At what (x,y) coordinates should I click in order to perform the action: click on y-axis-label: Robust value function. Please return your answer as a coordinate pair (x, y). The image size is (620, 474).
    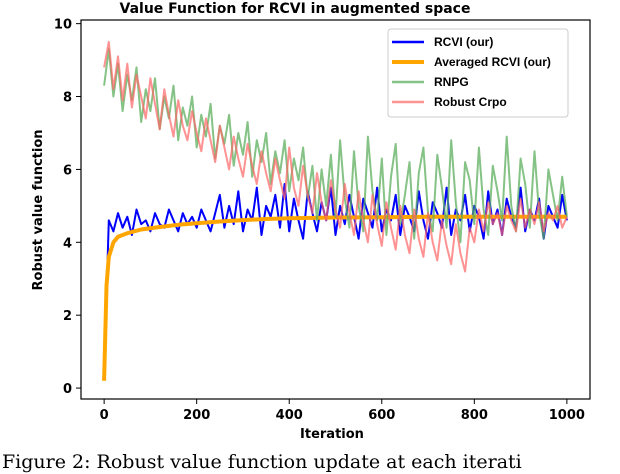
    Looking at the image, I should click on (38, 209).